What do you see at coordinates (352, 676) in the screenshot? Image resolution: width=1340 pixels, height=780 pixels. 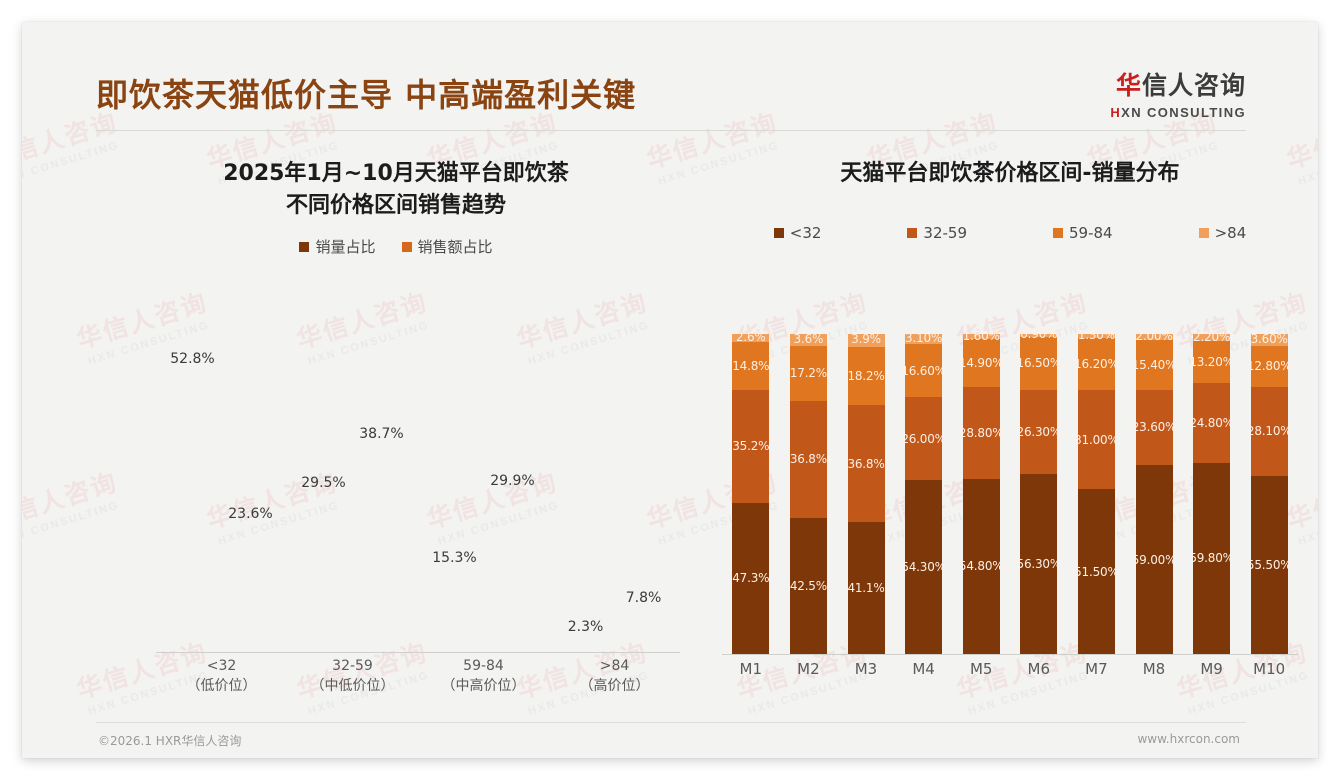 I see `x-tick-label: 32-59 （中低价位）` at bounding box center [352, 676].